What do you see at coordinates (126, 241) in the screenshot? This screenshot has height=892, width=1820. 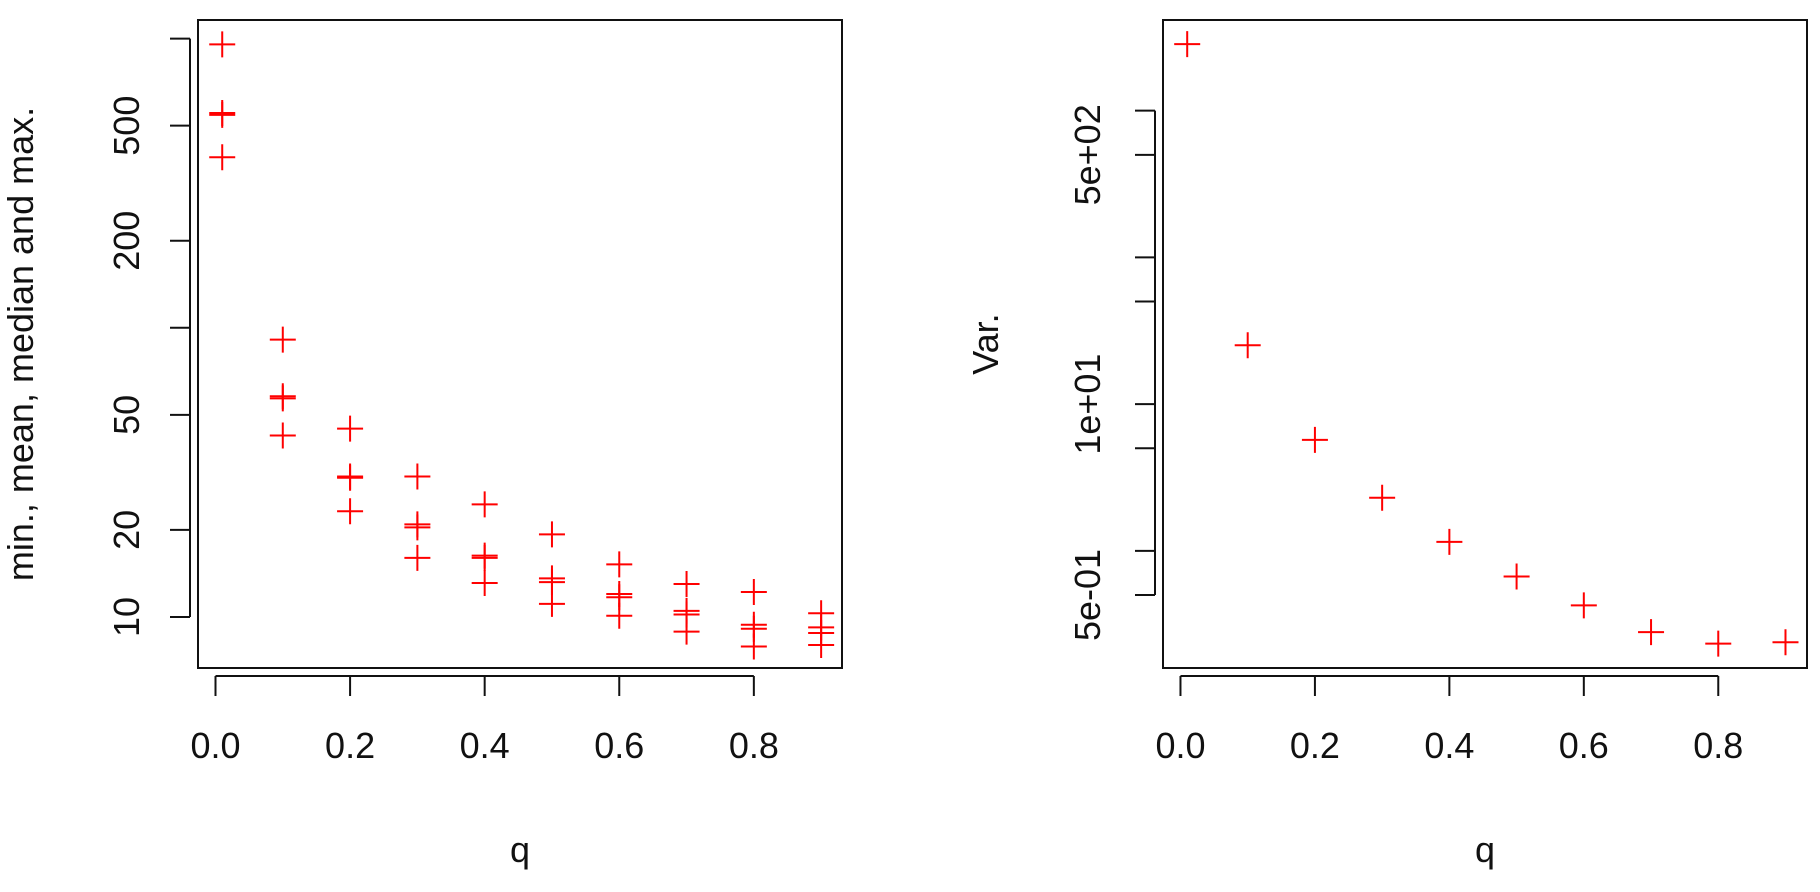 I see `y-tick-label: 200` at bounding box center [126, 241].